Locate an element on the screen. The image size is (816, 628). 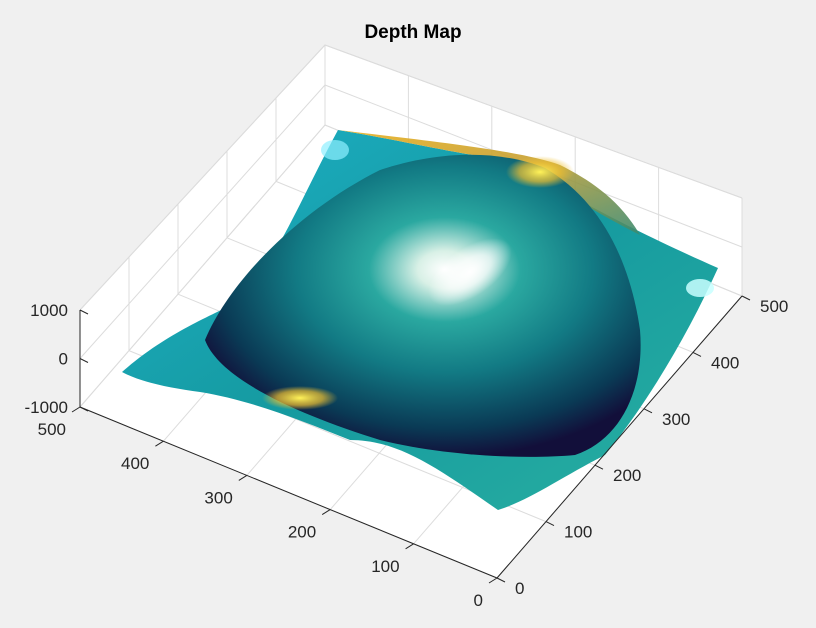
y-tick-label: 400 is located at coordinates (725, 362).